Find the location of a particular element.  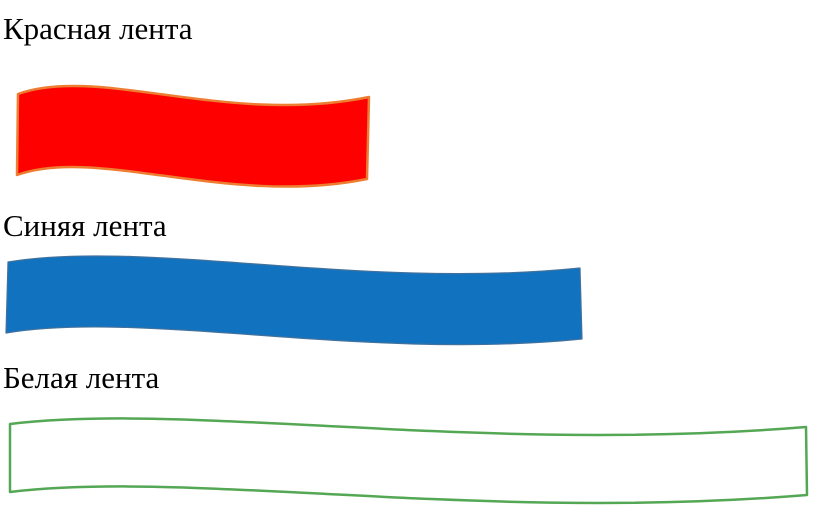

blue-ribbon-wave is located at coordinates (294, 300).